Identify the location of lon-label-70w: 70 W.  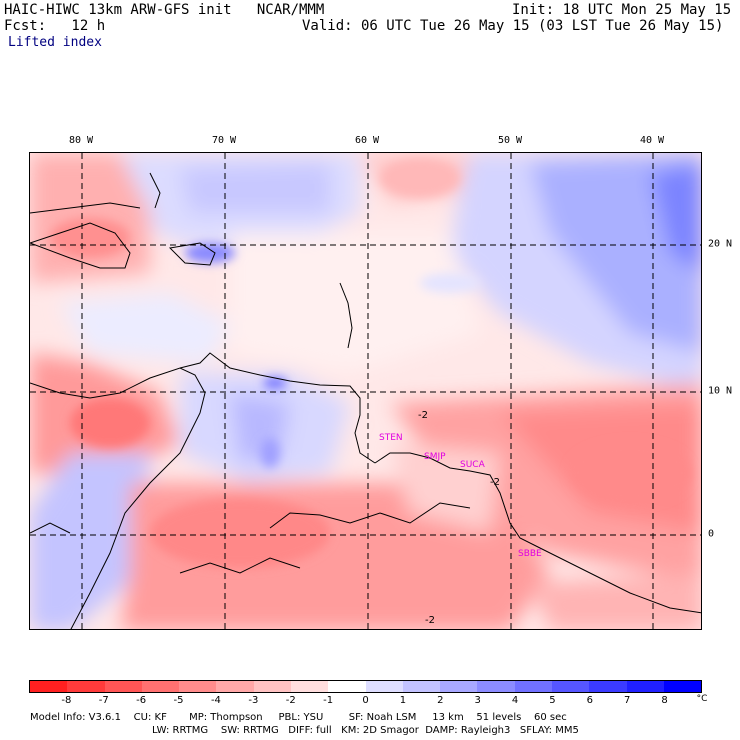
(224, 140).